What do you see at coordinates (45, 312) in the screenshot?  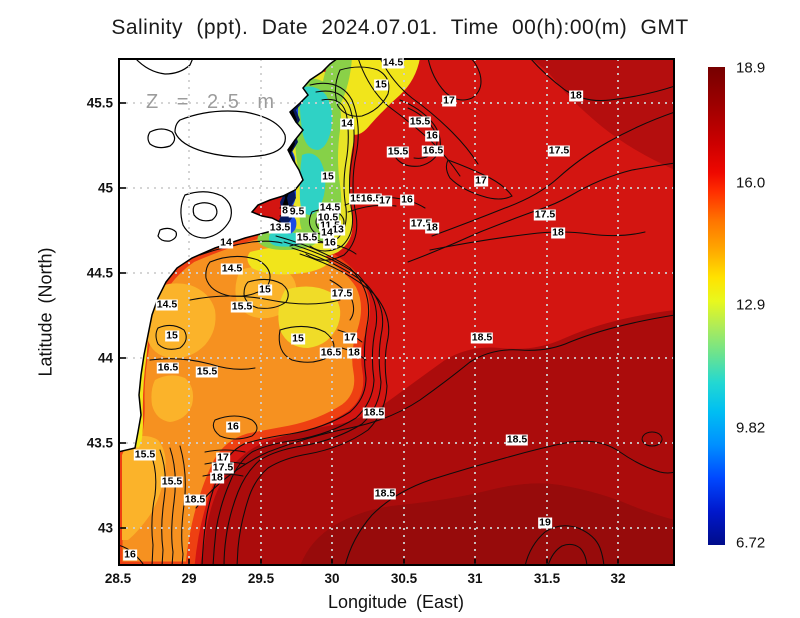 I see `y-axis-title: Latitude (North)` at bounding box center [45, 312].